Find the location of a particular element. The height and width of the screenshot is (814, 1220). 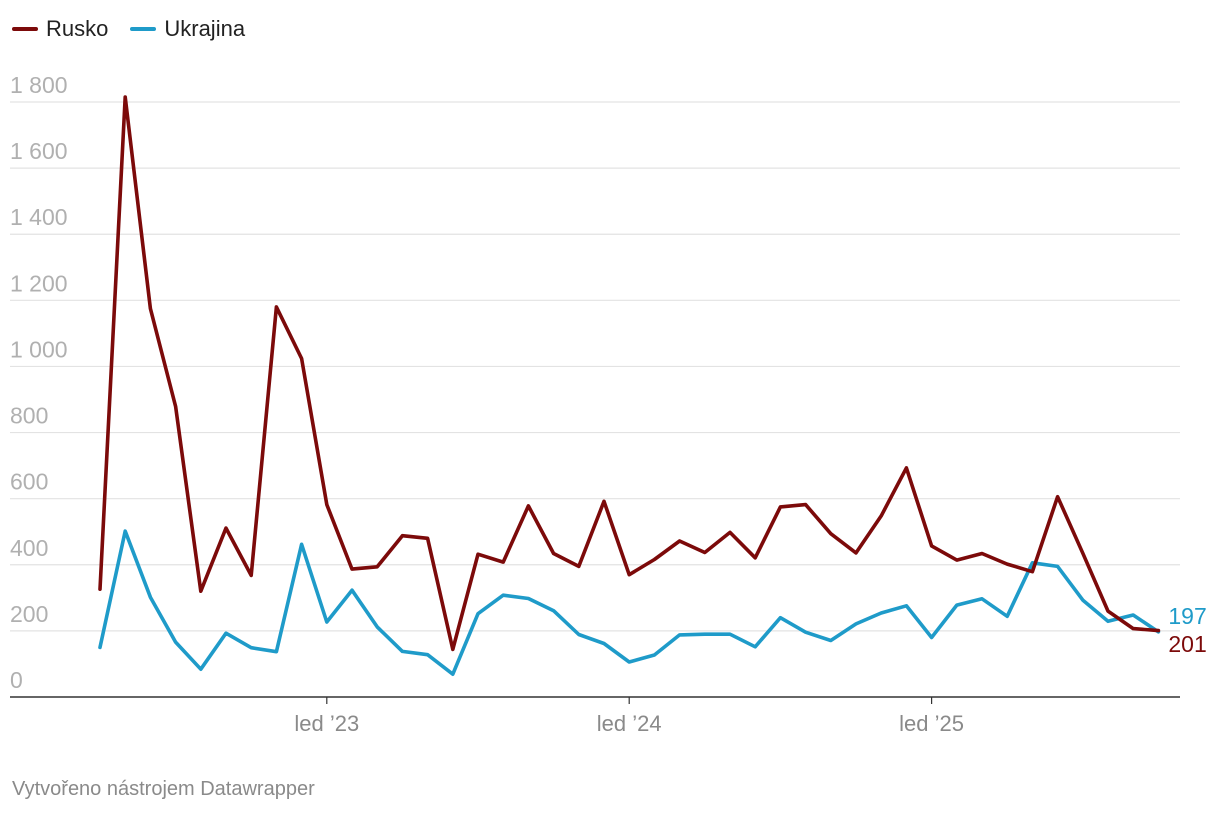

y-tick-label-1200: 1 200 is located at coordinates (39, 283).